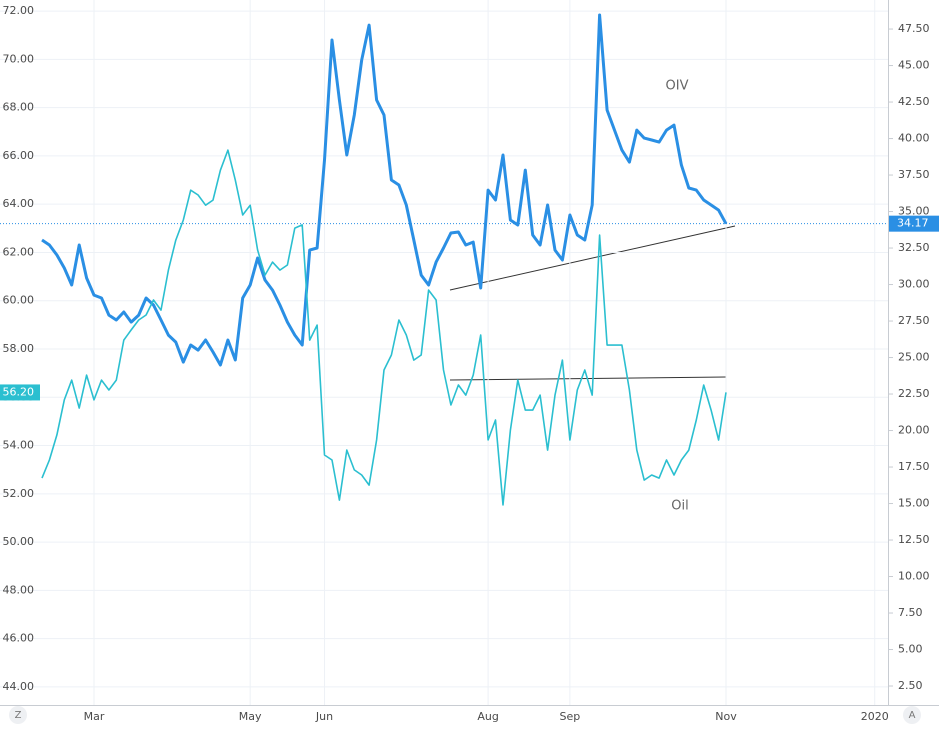 The width and height of the screenshot is (939, 729). I want to click on y2-tick-label: 20.00, so click(914, 430).